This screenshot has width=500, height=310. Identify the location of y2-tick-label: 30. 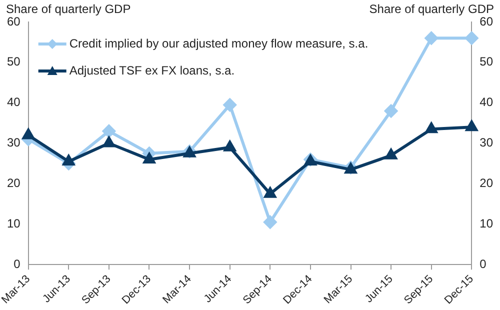
(487, 143).